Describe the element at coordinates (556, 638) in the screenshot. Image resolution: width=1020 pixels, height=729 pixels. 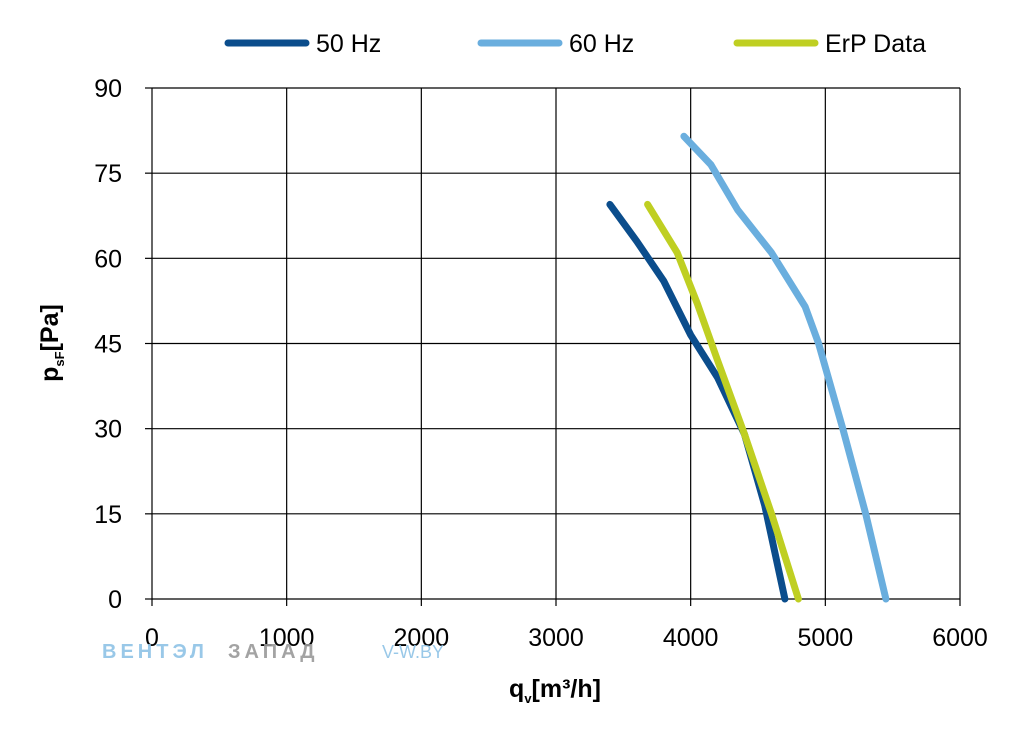
I see `x-tick-label-3: 3000` at that location.